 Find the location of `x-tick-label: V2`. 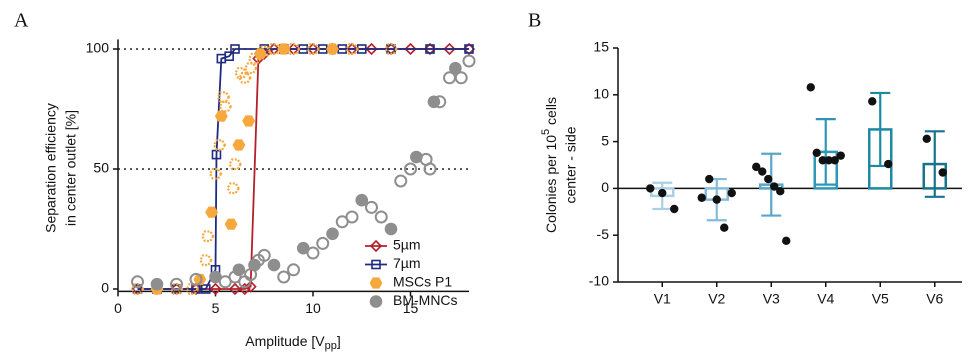

x-tick-label: V2 is located at coordinates (716, 299).